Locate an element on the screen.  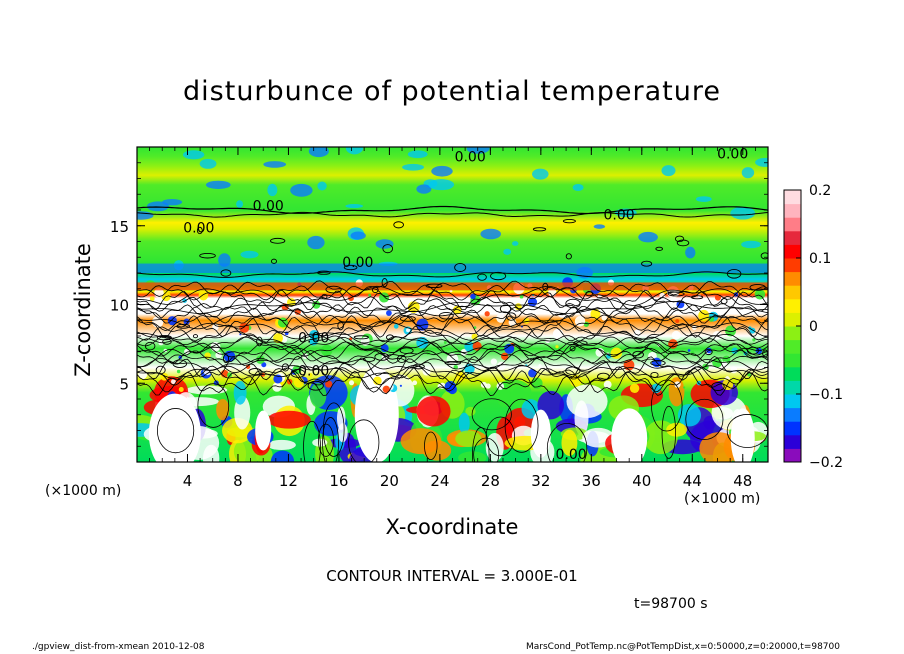
x-unit-label: (×1000 m) is located at coordinates (722, 499).